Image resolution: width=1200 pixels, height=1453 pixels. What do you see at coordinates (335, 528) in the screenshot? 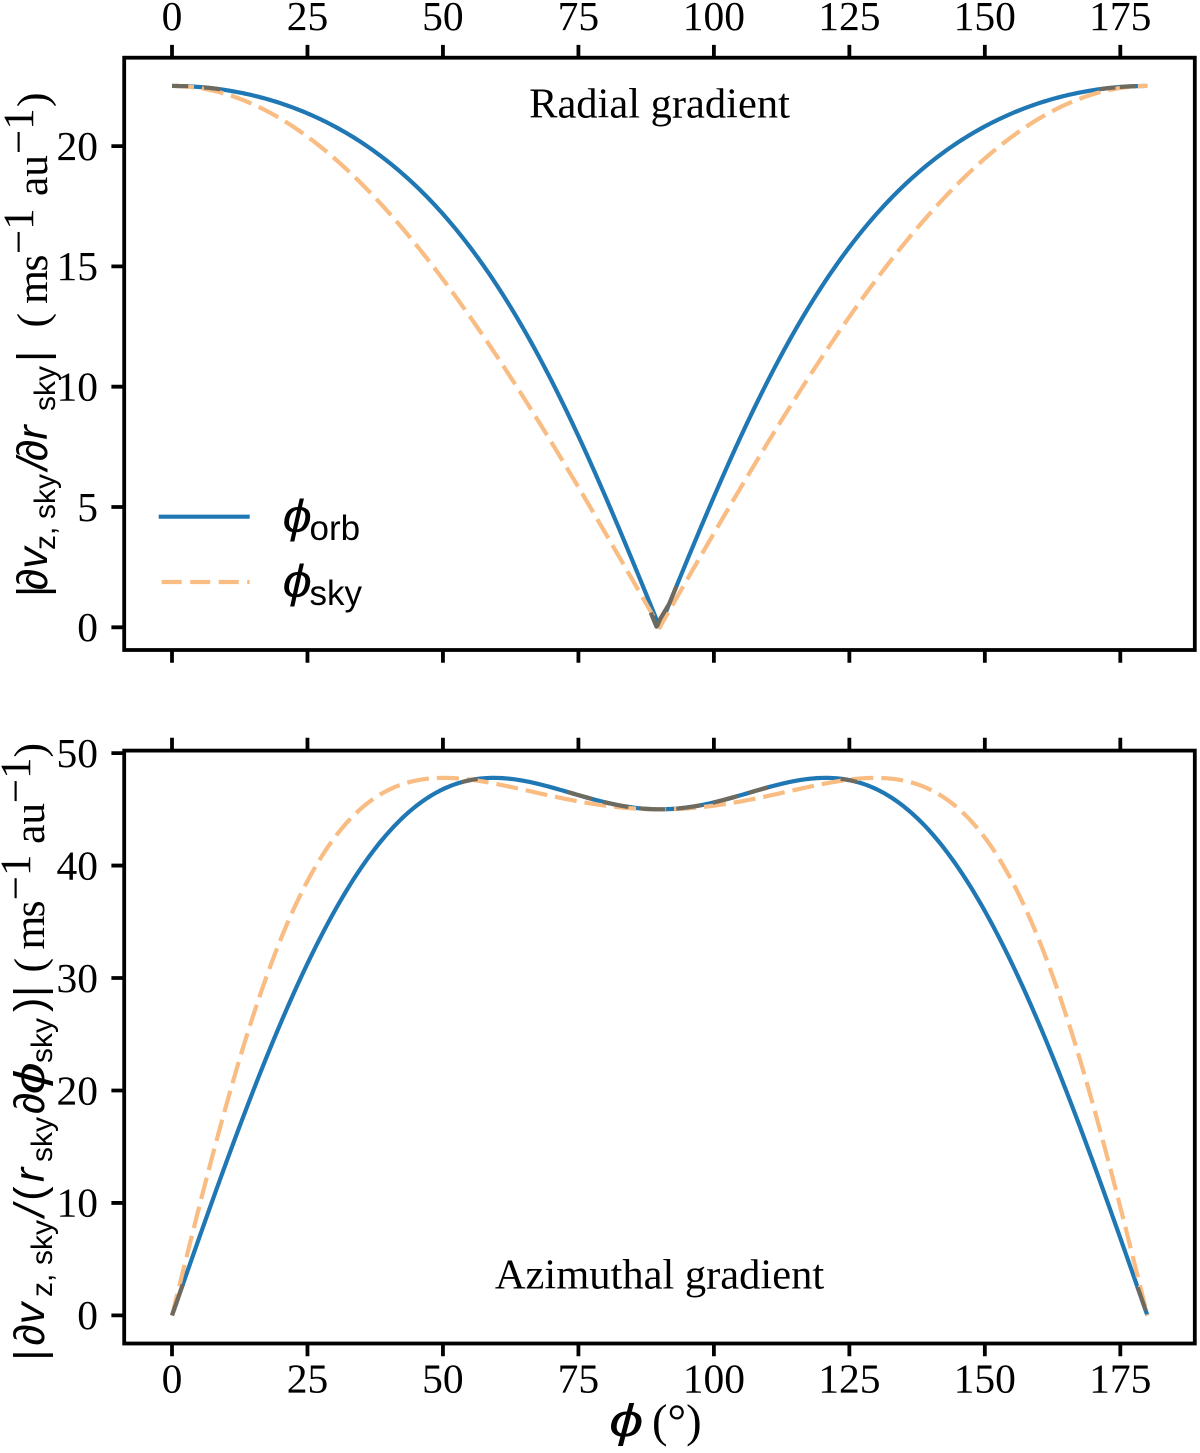
I see `svg-text: orb` at bounding box center [335, 528].